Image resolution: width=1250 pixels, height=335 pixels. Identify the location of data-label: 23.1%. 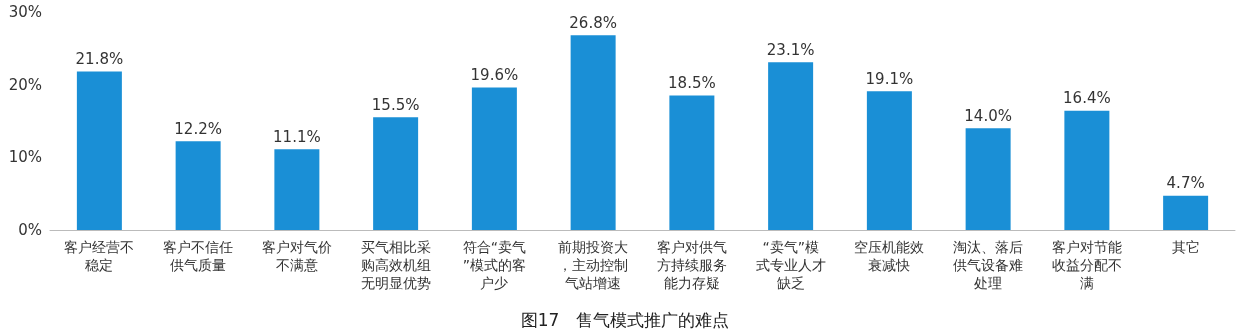
(790, 49).